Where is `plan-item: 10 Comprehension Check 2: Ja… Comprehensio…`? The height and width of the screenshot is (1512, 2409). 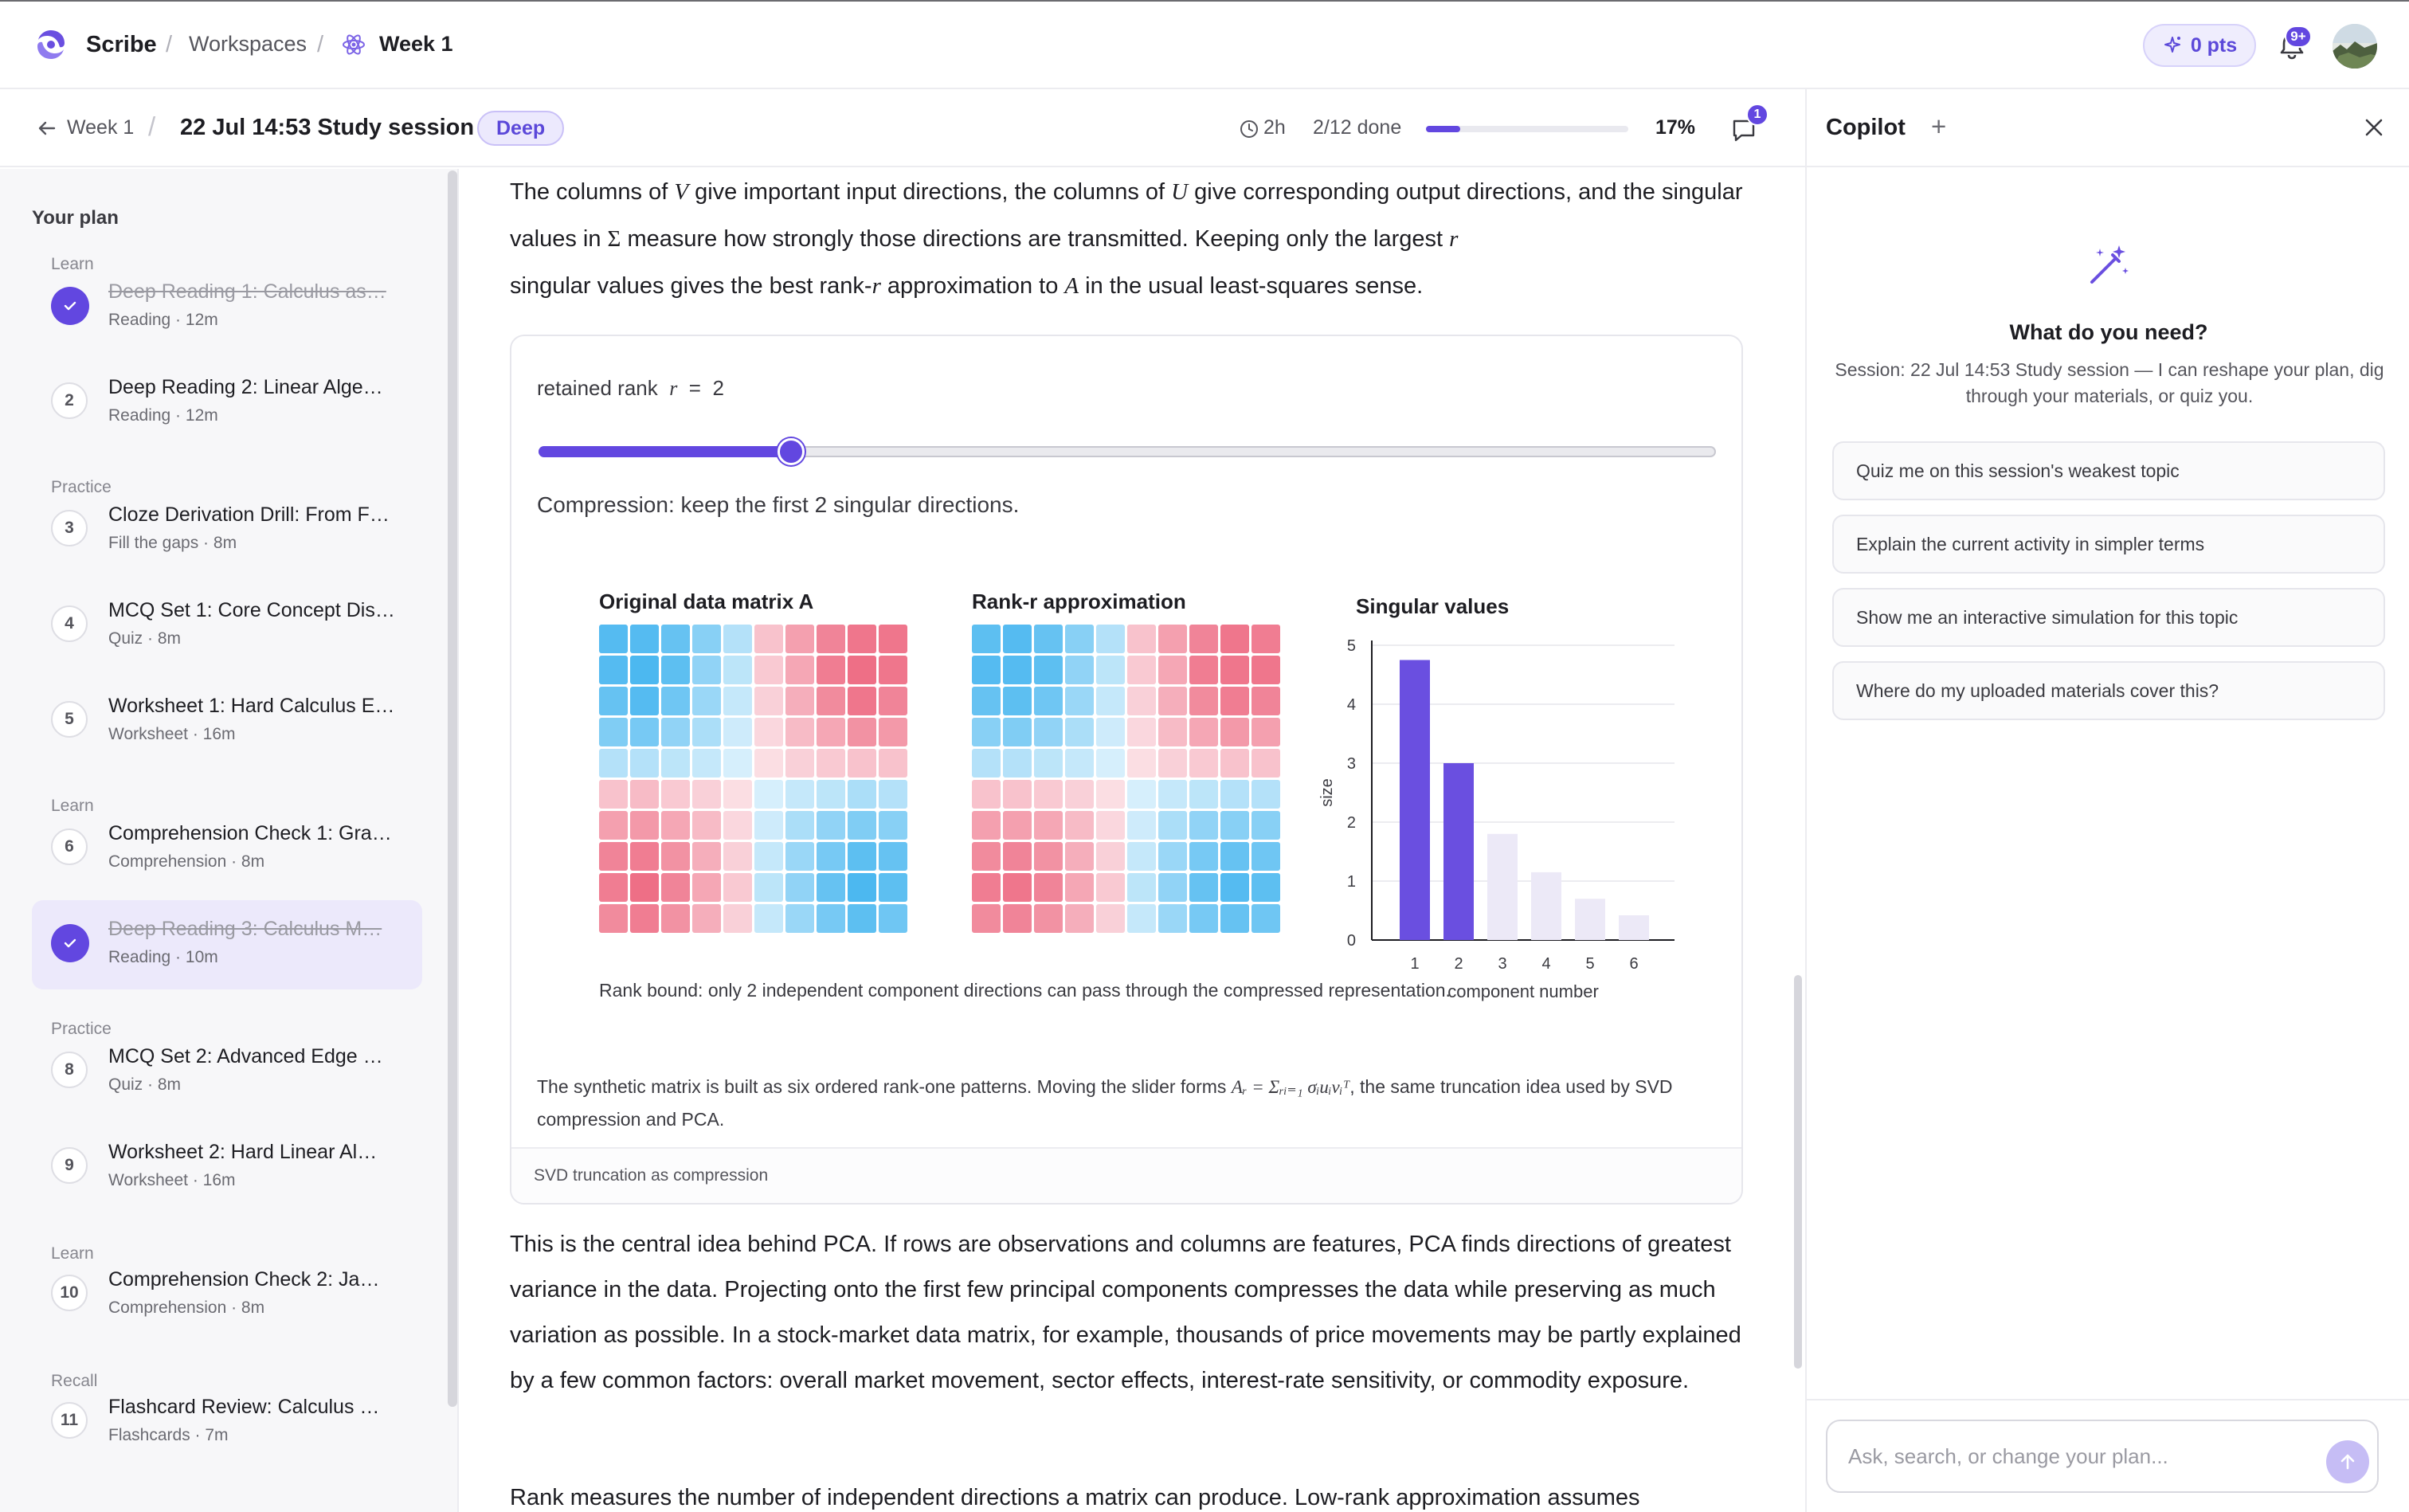 plan-item: 10 Comprehension Check 2: Ja… Comprehensio… is located at coordinates (227, 1296).